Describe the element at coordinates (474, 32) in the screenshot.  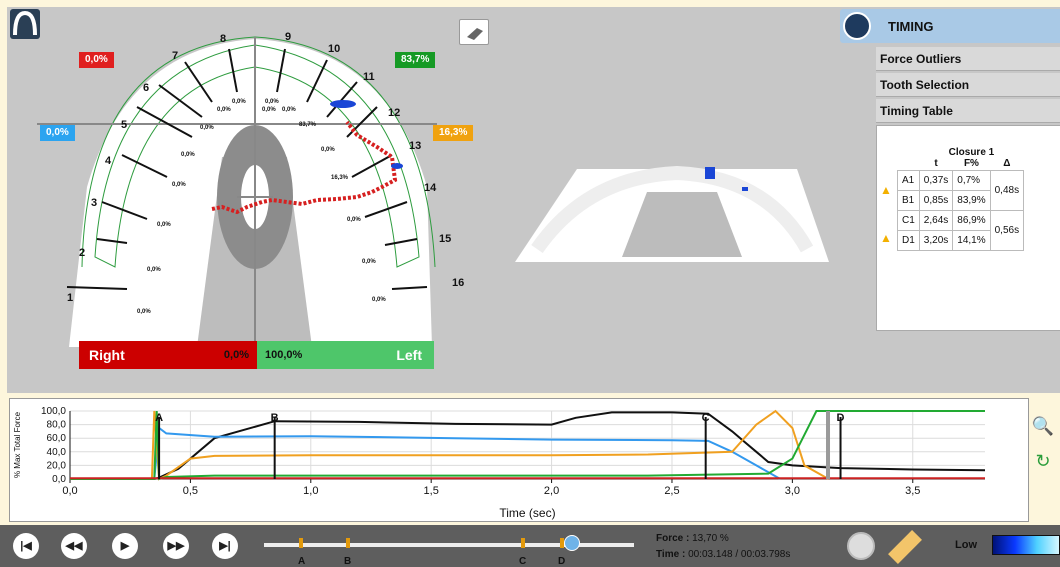
I see `view-toggle-icon` at that location.